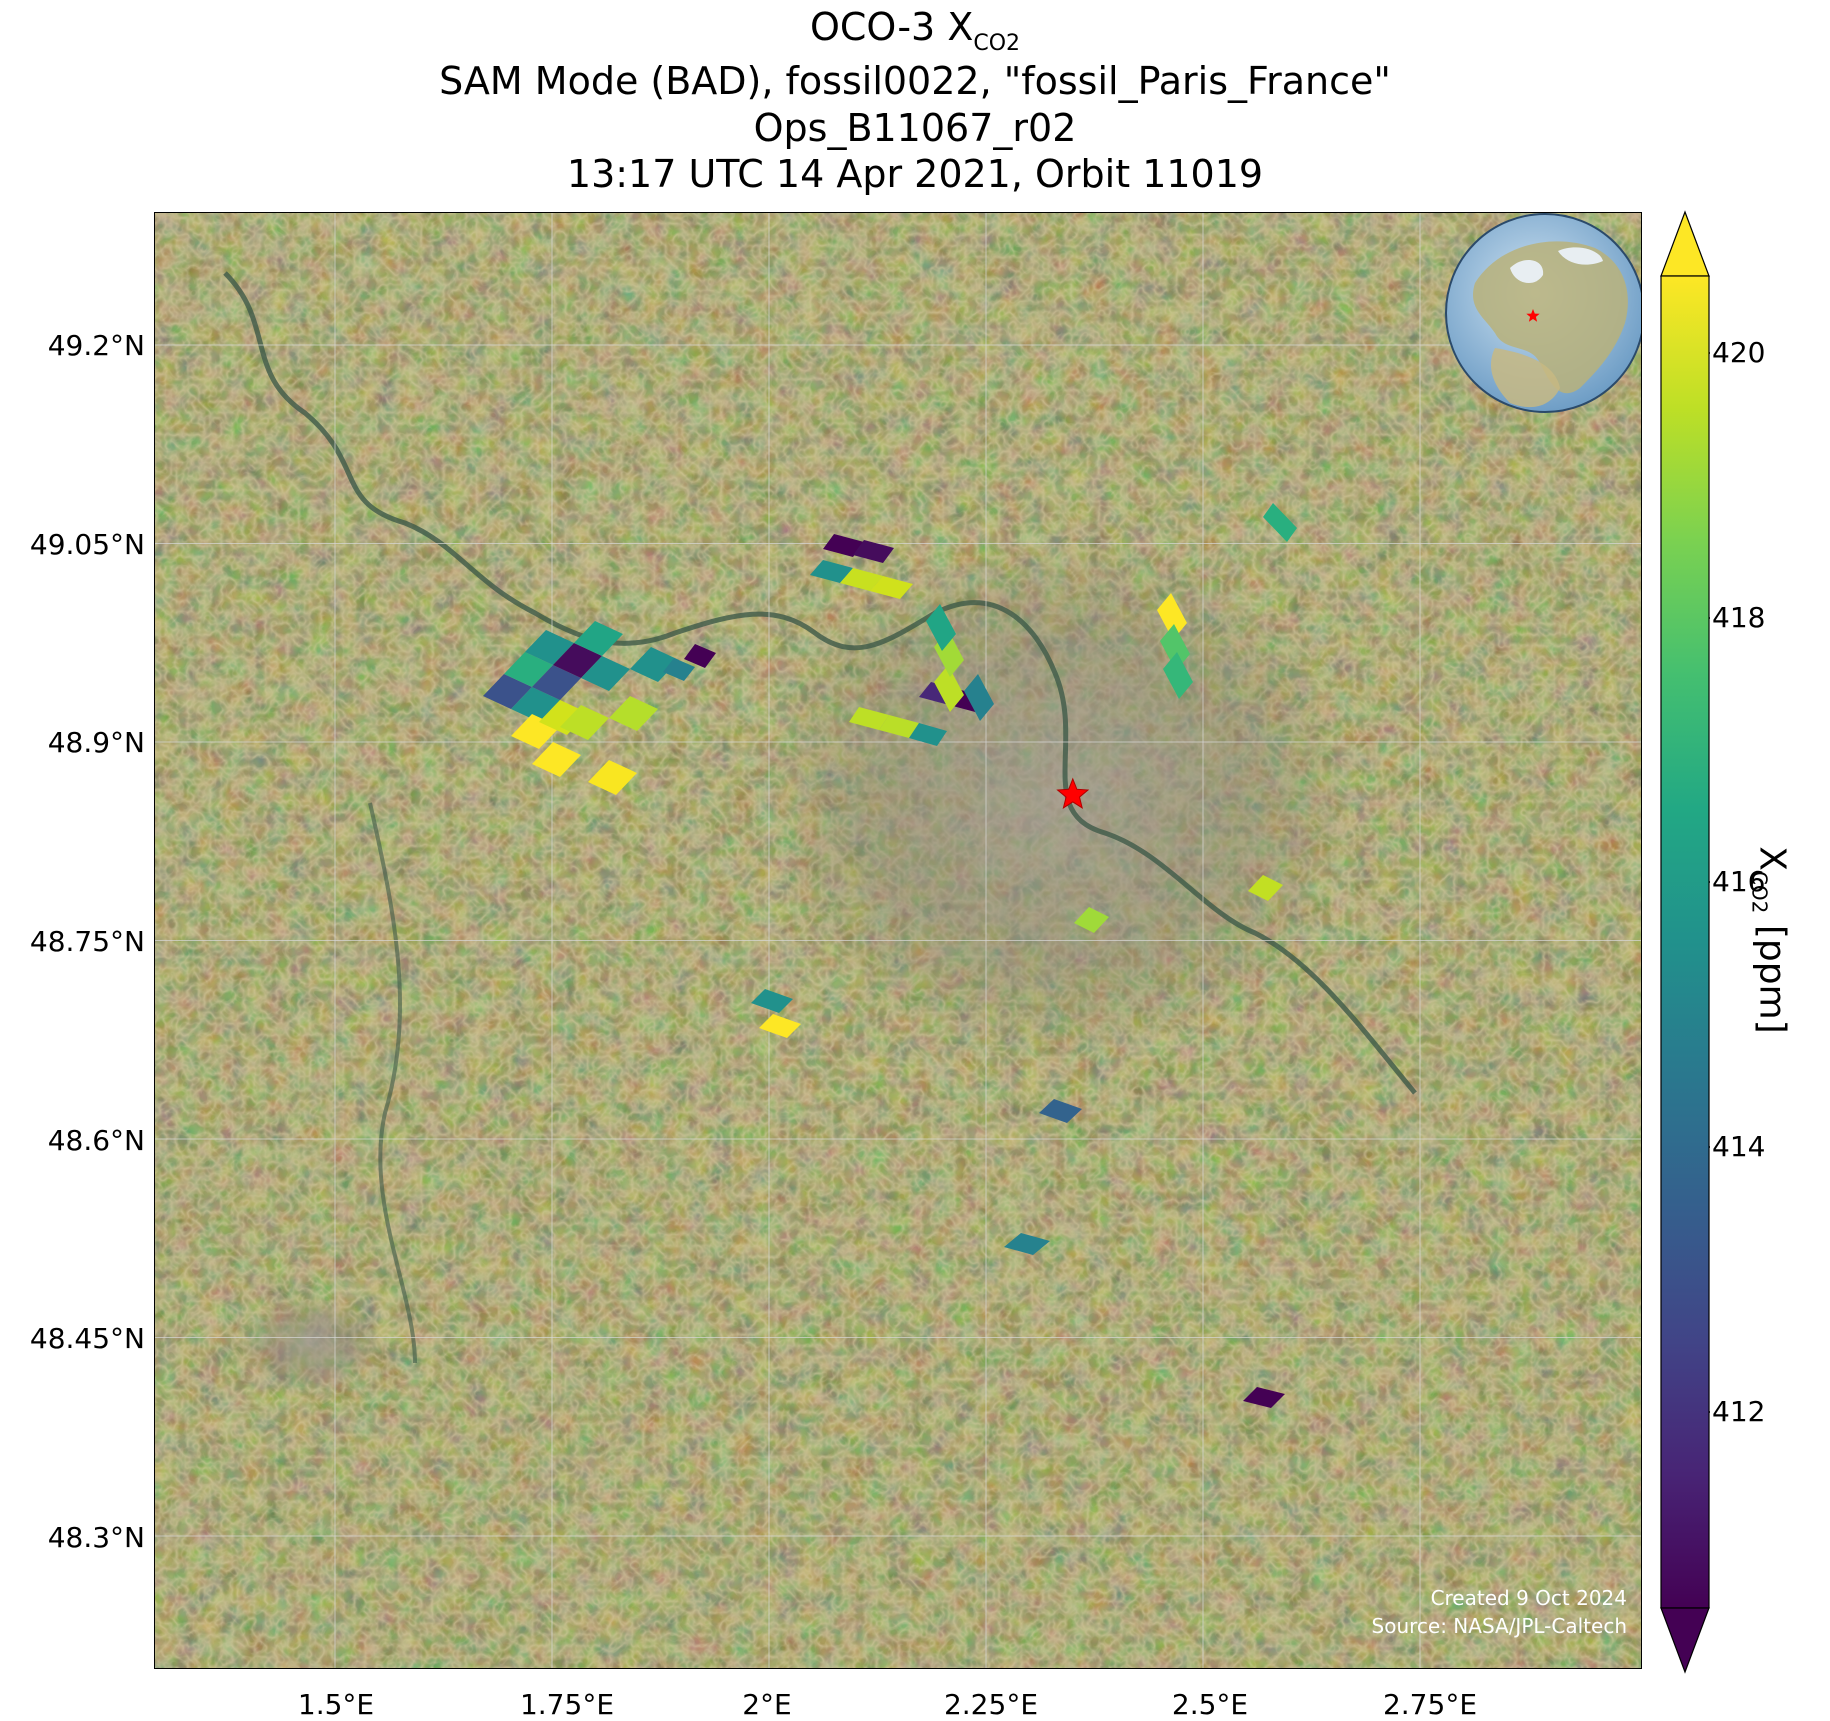  Describe the element at coordinates (96, 1537) in the screenshot. I see `lat-tick-label: 48.3°N` at that location.